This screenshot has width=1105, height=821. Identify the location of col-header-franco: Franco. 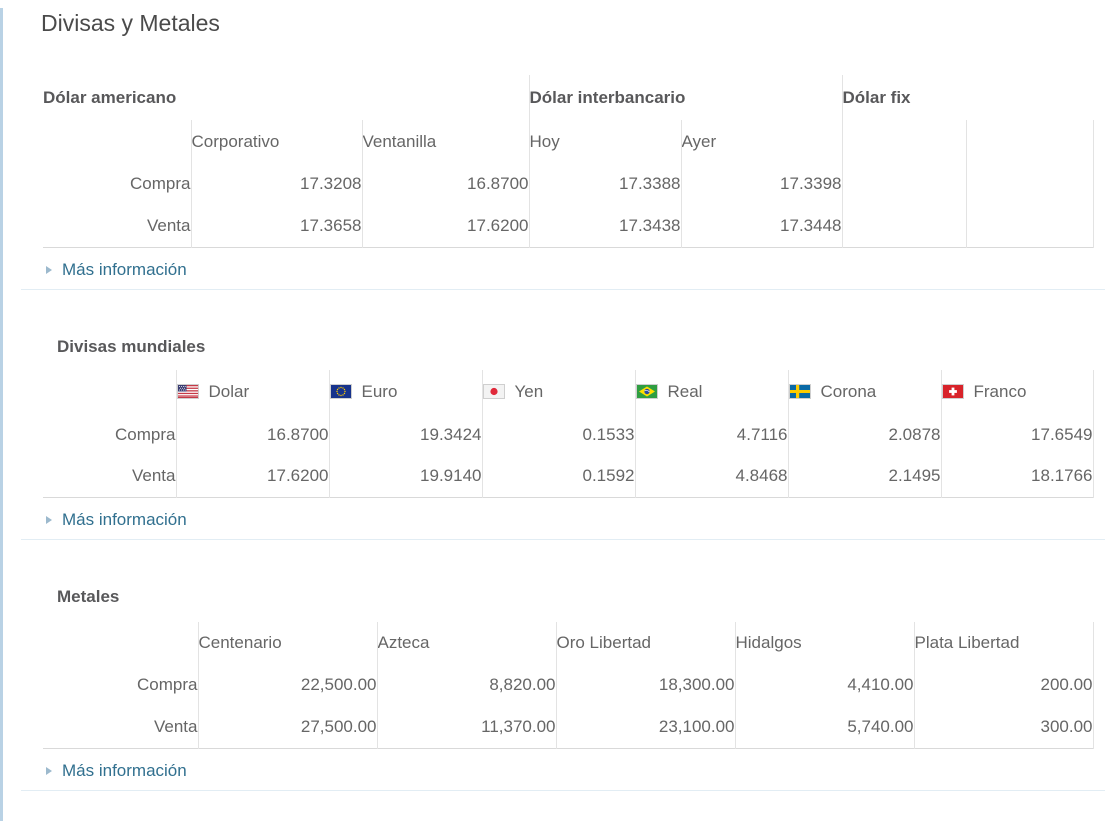
(1017, 391).